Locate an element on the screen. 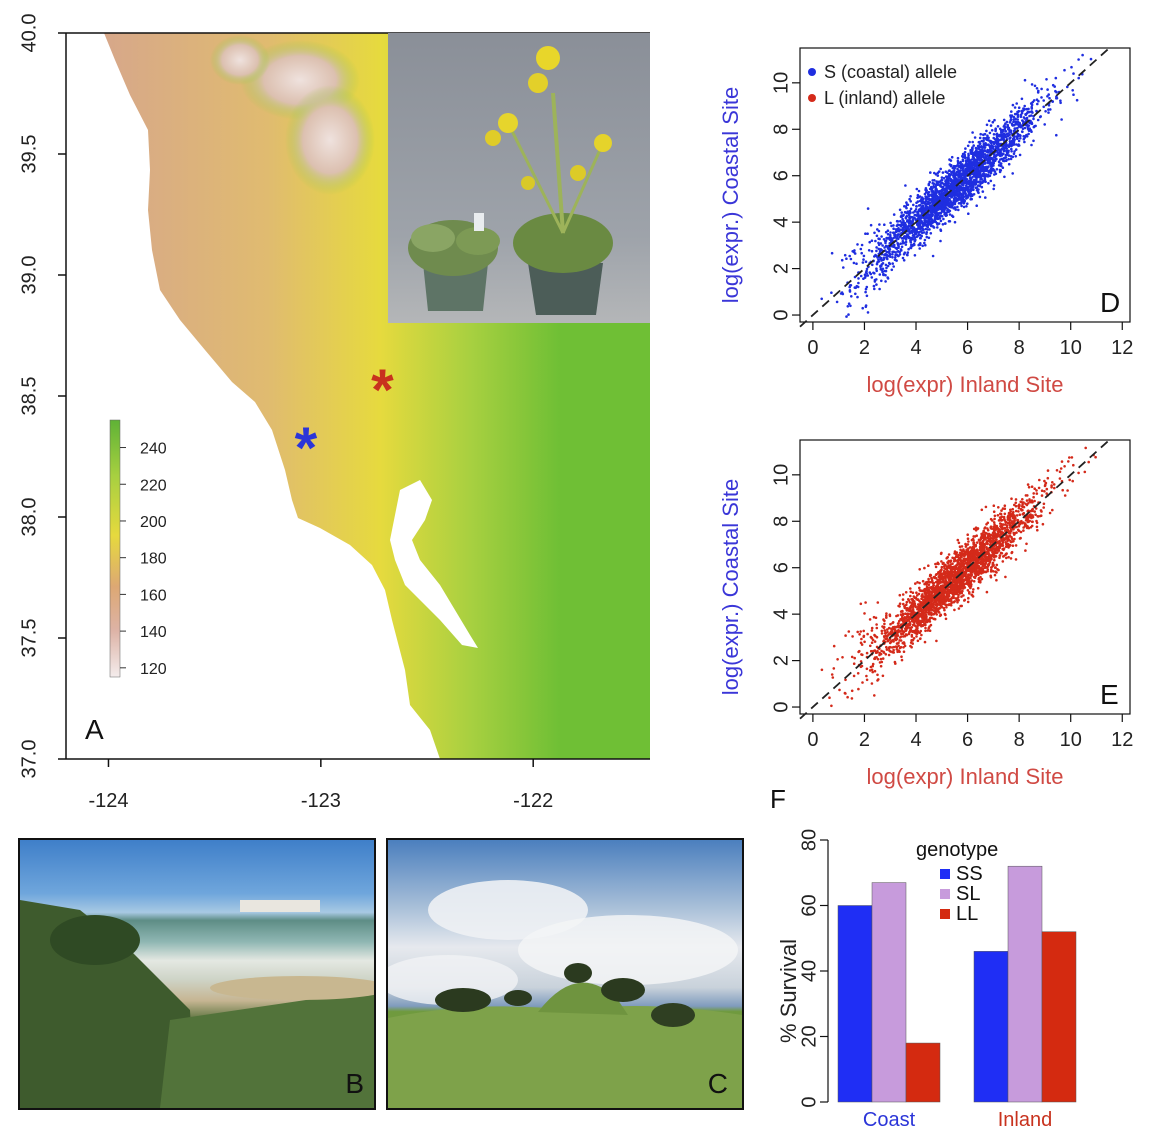 The image size is (1164, 1141). map-y-tick-label: 40.0 is located at coordinates (29, 33).